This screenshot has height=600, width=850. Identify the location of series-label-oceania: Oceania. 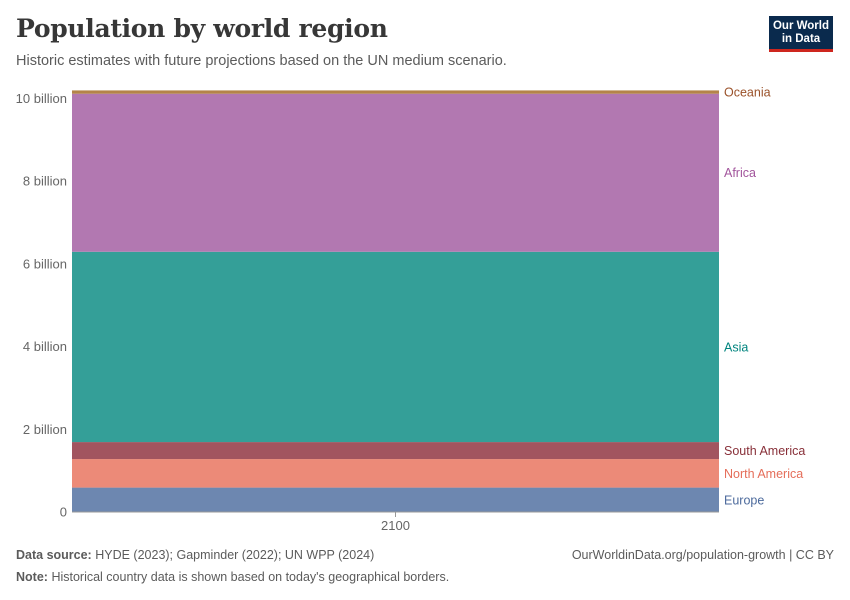
(747, 93).